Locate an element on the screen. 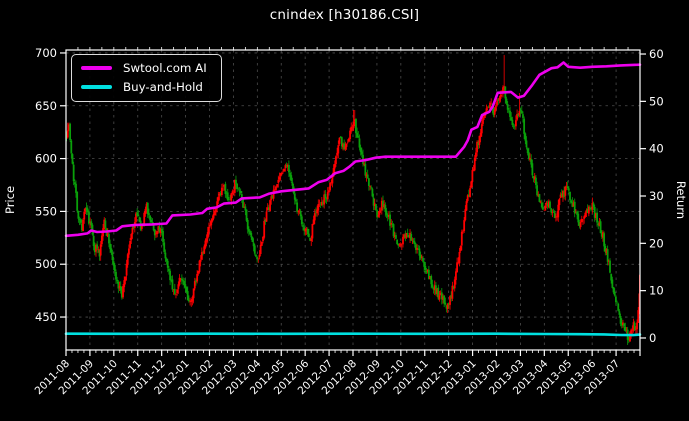 The width and height of the screenshot is (689, 421). price-tick-label: 450 is located at coordinates (46, 317).